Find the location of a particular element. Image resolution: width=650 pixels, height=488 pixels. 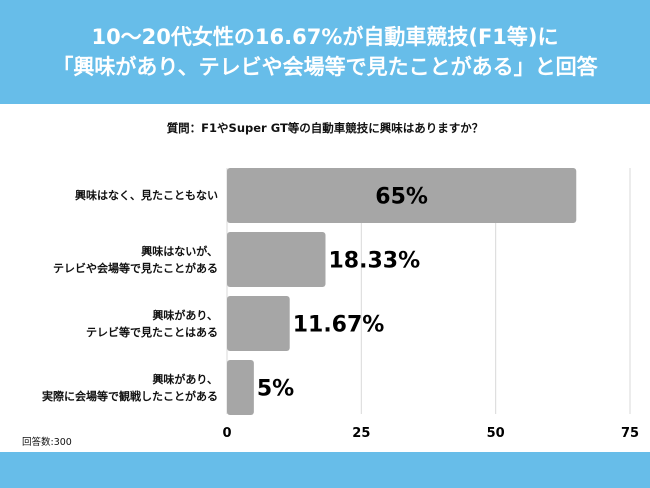

data-label: 5% is located at coordinates (275, 389).